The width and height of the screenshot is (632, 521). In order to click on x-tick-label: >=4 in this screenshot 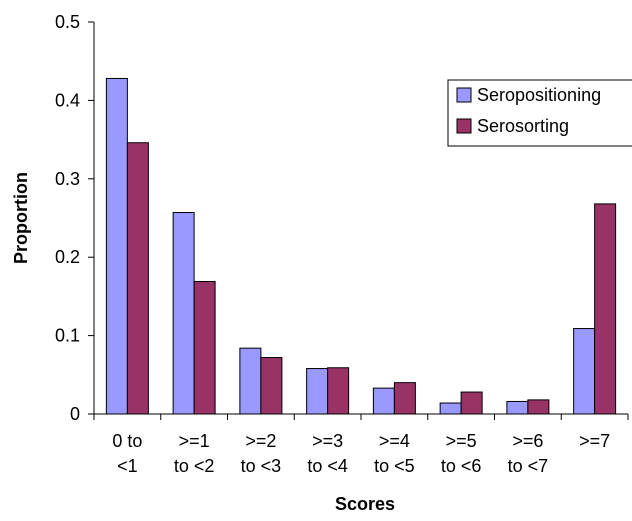, I will do `click(394, 441)`.